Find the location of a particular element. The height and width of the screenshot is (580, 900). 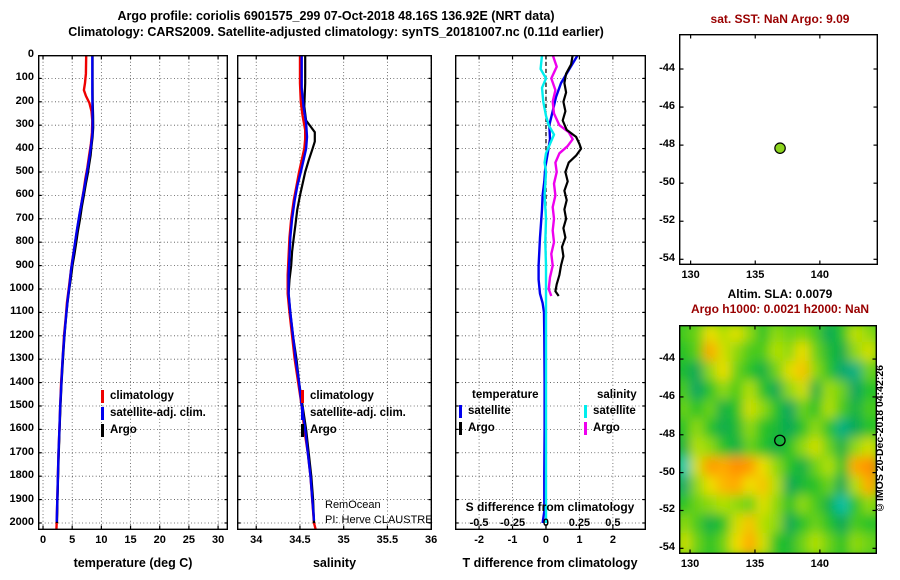

location-map-lat-tick-label: -50 is located at coordinates (667, 182).